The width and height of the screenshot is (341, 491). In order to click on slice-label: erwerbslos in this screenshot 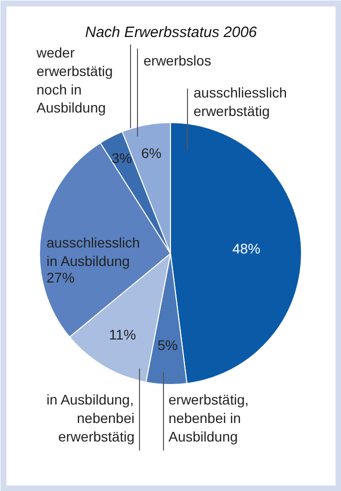, I will do `click(178, 60)`.